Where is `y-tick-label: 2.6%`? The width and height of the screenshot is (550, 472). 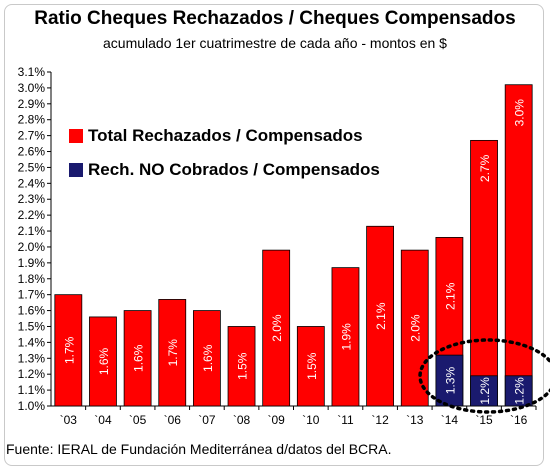
y-tick-label: 2.6% is located at coordinates (32, 152).